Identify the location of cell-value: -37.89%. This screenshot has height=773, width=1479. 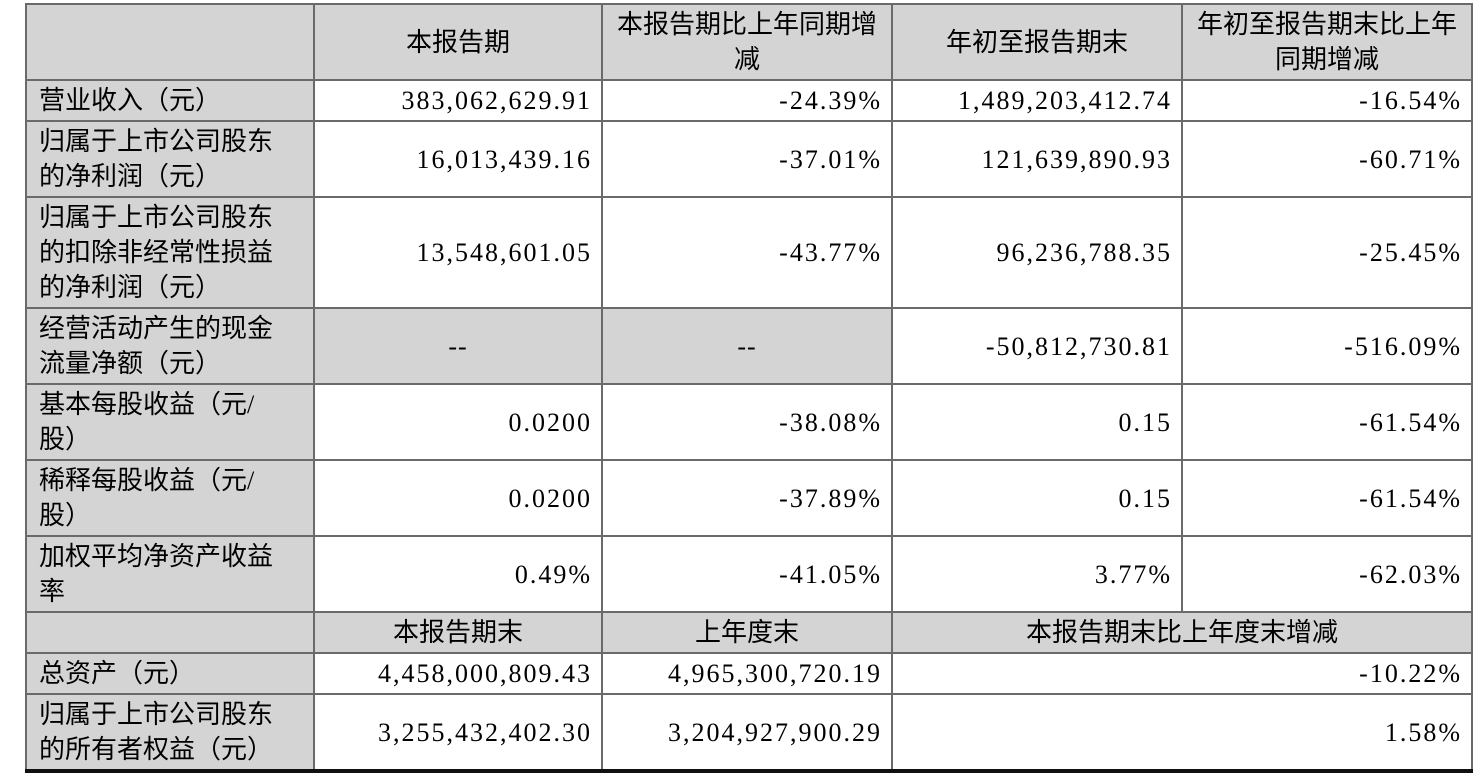
(747, 498).